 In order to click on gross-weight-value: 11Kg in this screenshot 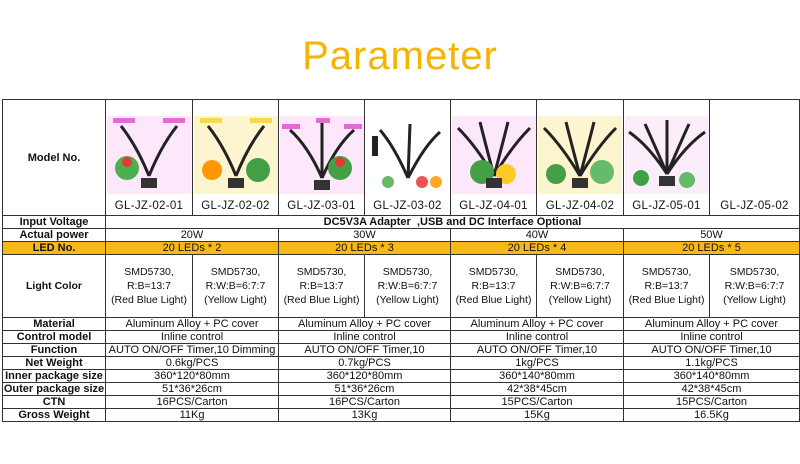, I will do `click(192, 415)`.